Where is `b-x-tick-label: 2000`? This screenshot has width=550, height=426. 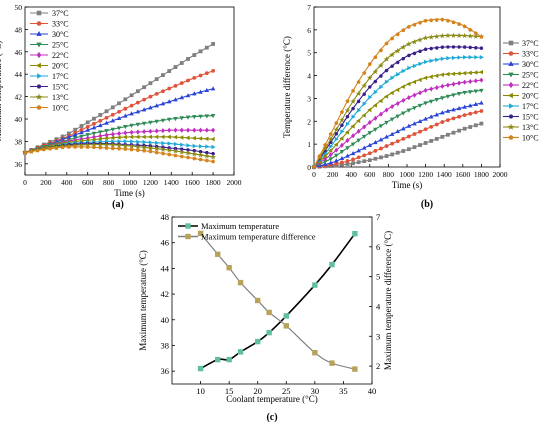
b-x-tick-label: 2000 is located at coordinates (500, 174).